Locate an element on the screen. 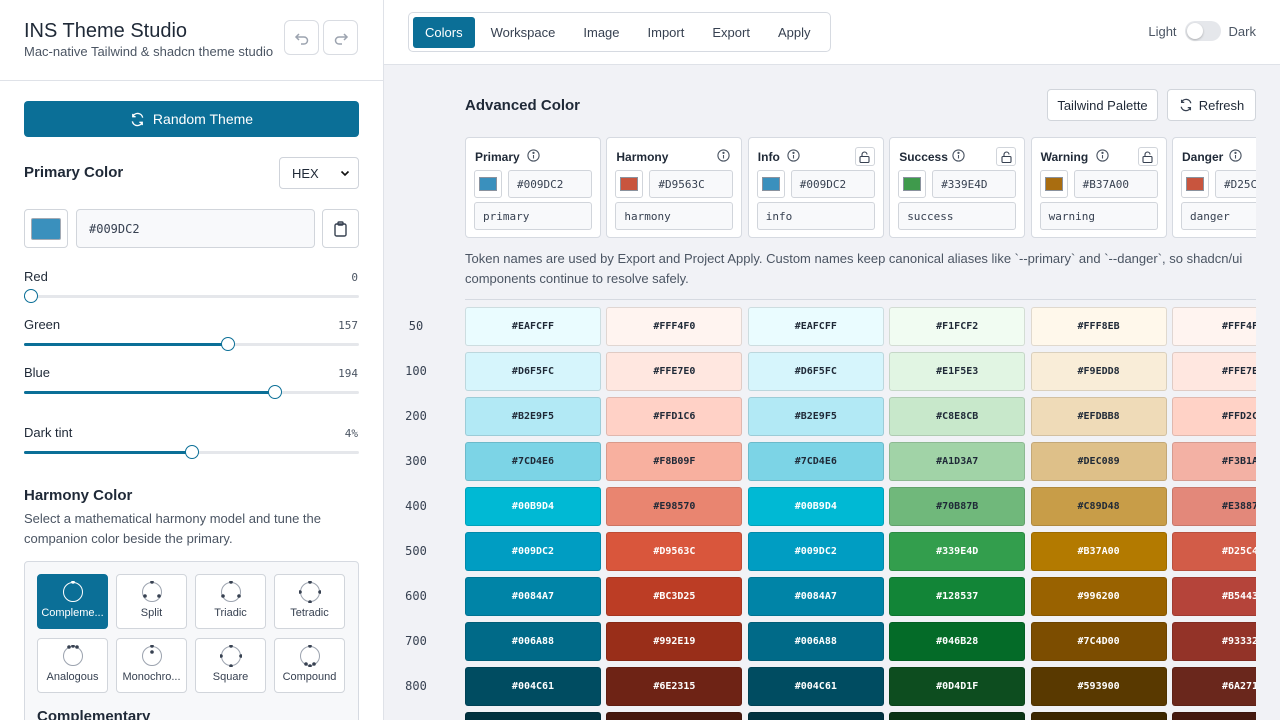 This screenshot has width=1280, height=720. harmony-hex-input: #D9563C is located at coordinates (691, 184).